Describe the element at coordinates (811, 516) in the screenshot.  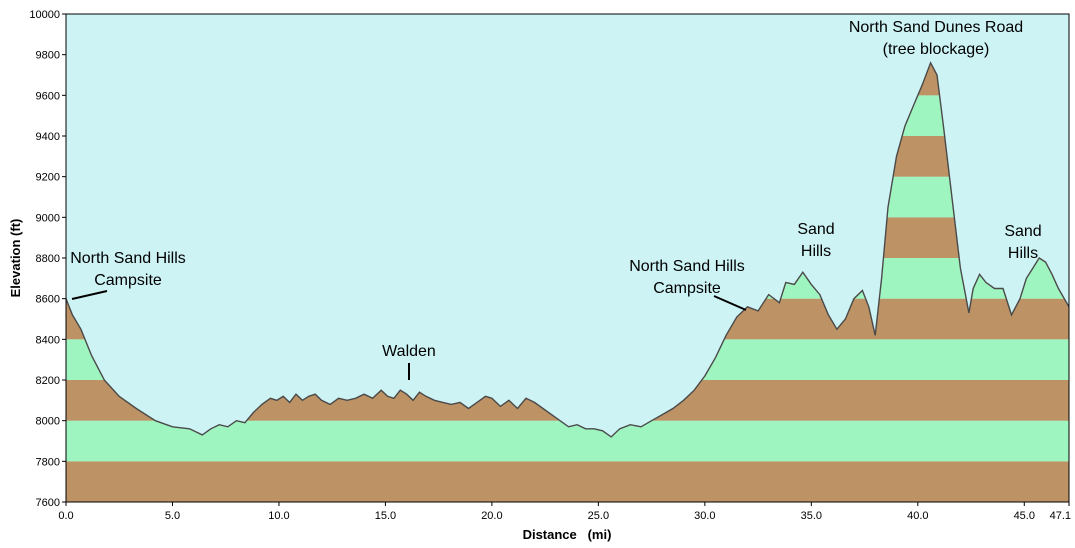
I see `x-tick-label: 35.0` at that location.